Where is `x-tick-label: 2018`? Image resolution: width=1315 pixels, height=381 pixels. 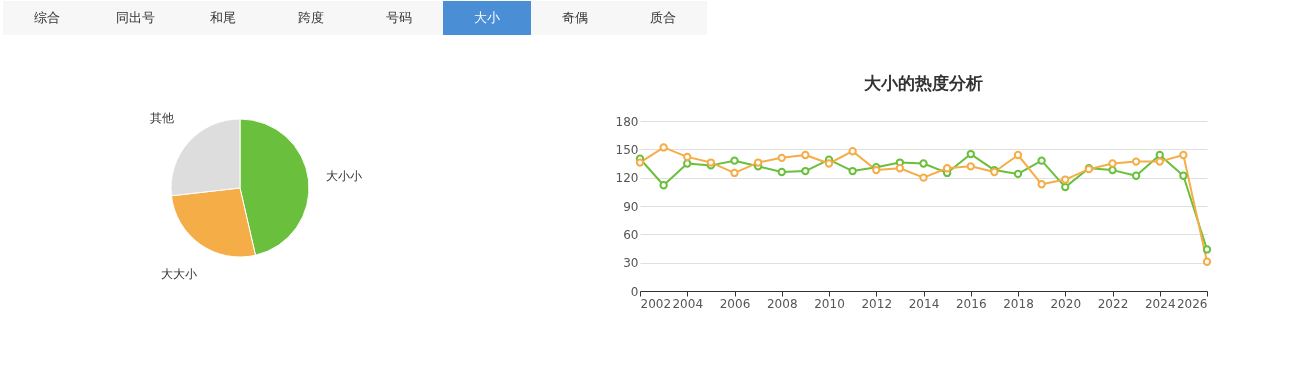 x-tick-label: 2018 is located at coordinates (1018, 303).